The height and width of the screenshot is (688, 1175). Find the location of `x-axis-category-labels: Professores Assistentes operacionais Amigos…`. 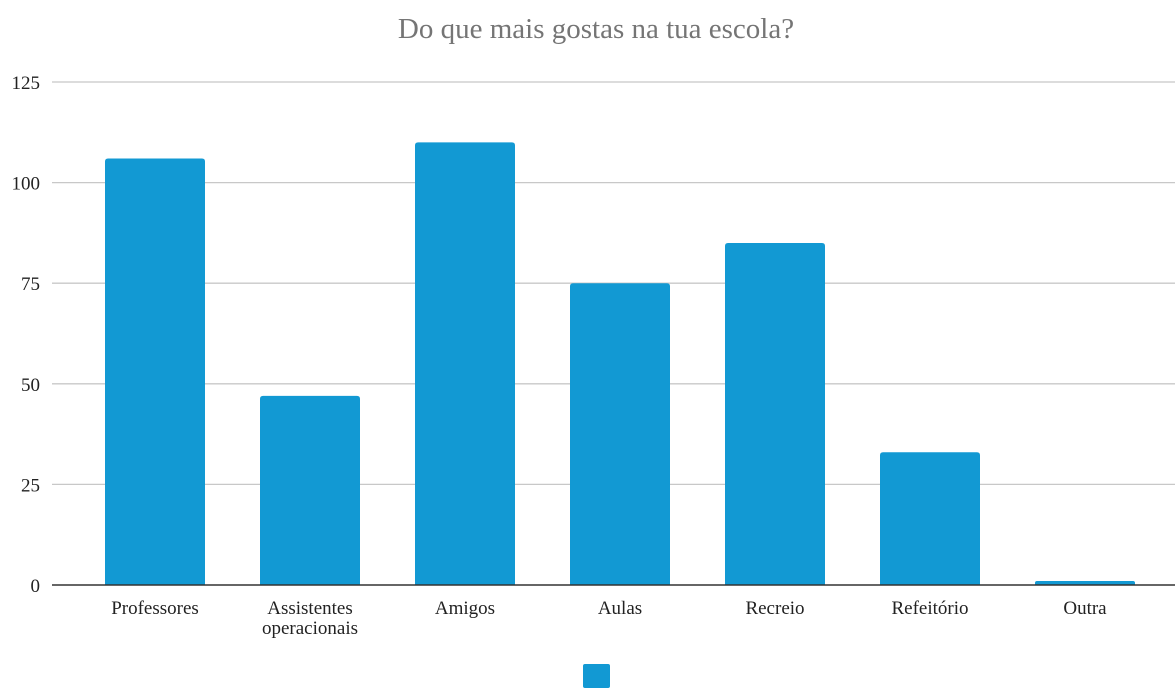

x-axis-category-labels: Professores Assistentes operacionais Amigos… is located at coordinates (609, 618).